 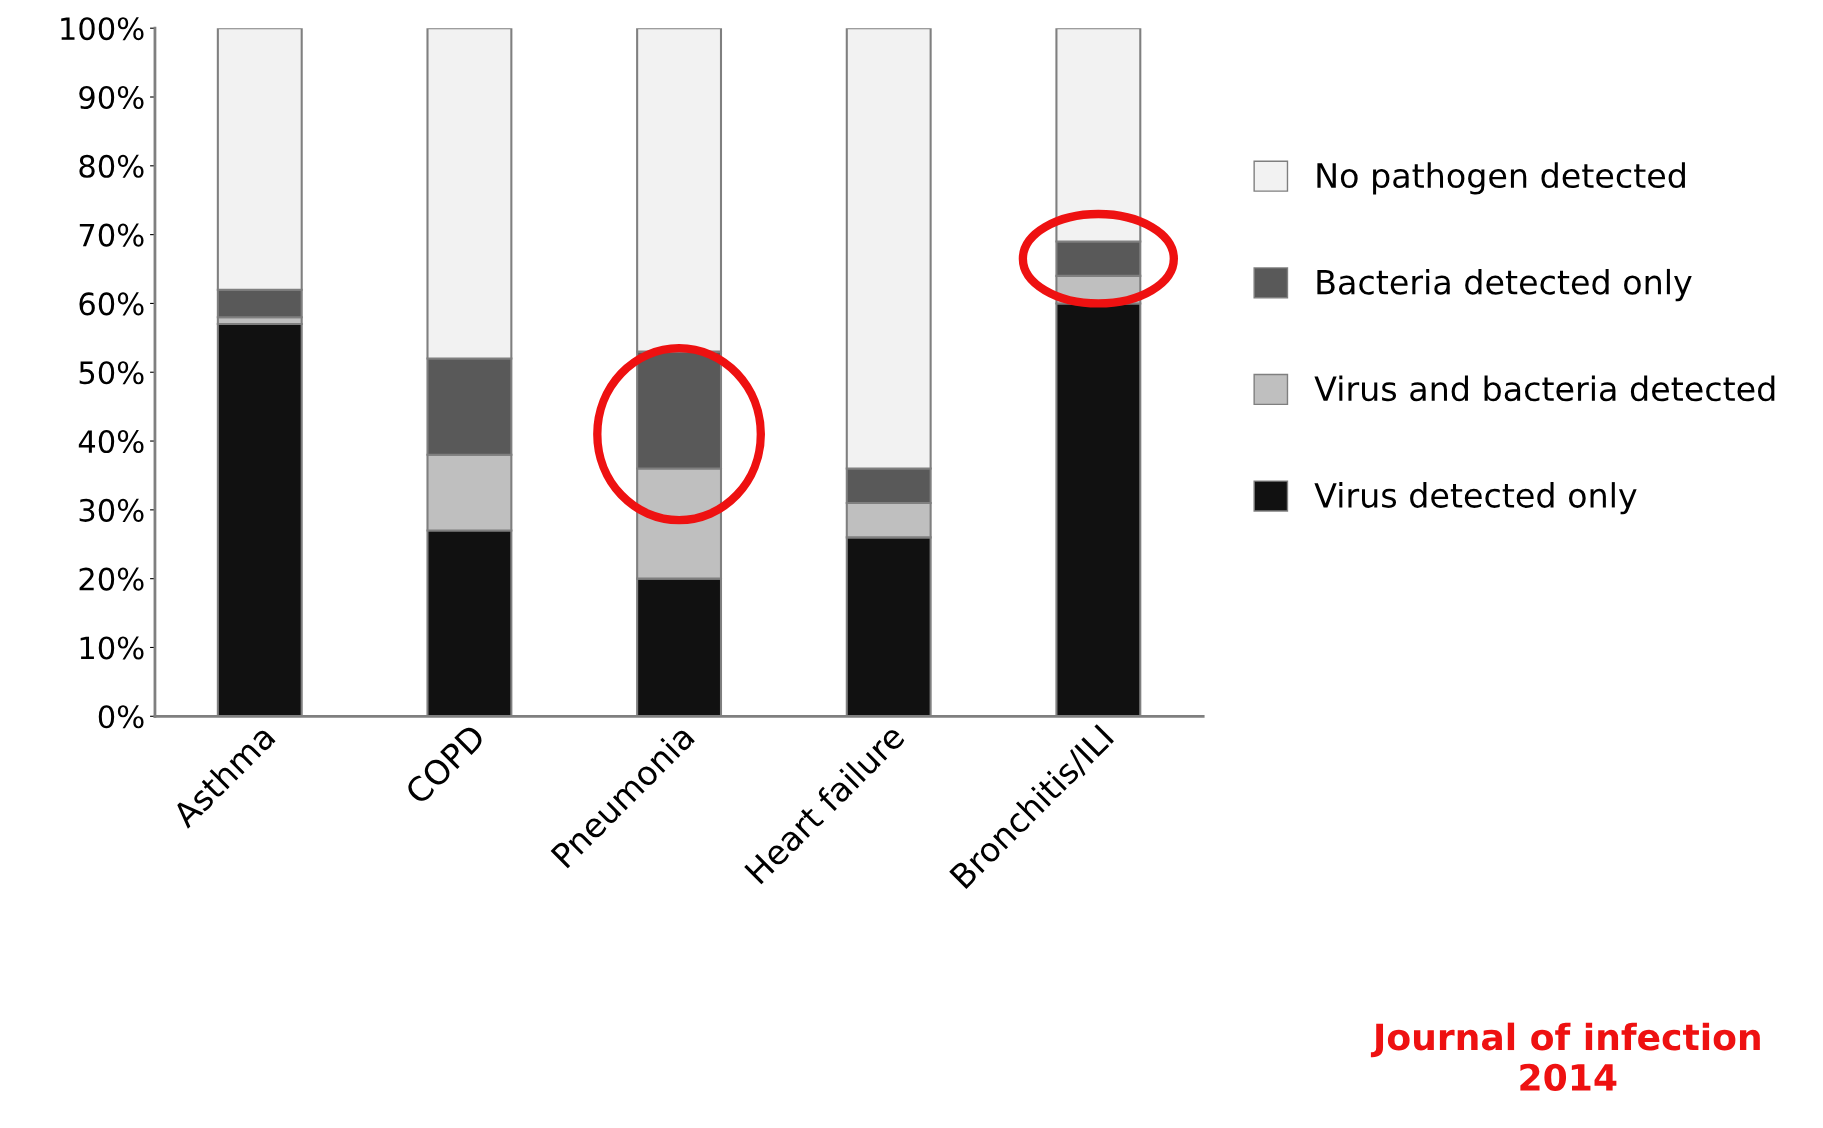 I want to click on y-tick-label: 70%, so click(x=111, y=235).